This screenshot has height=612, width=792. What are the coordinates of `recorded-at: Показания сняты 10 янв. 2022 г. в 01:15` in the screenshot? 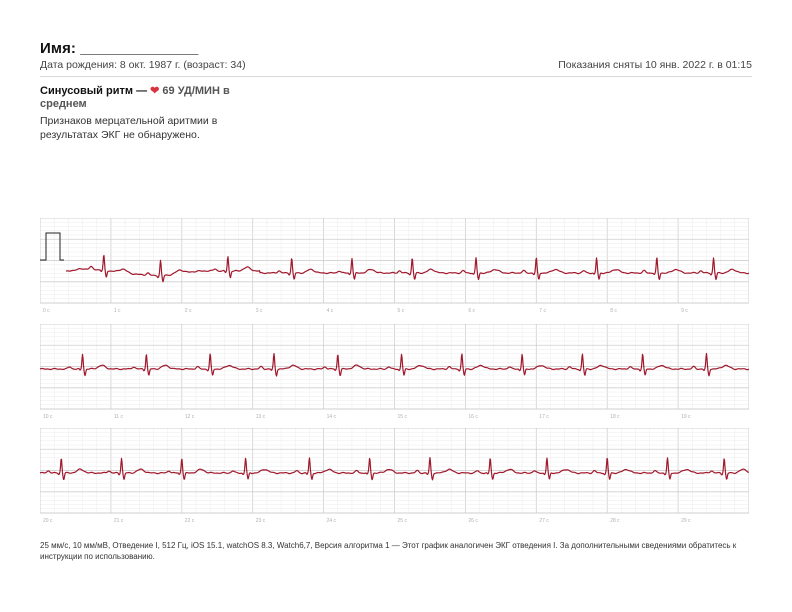 It's located at (655, 65).